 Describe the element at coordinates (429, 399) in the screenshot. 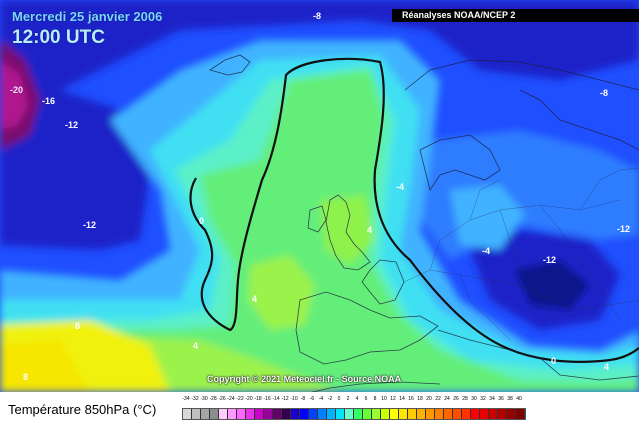

I see `legend-tick-label: 20` at that location.